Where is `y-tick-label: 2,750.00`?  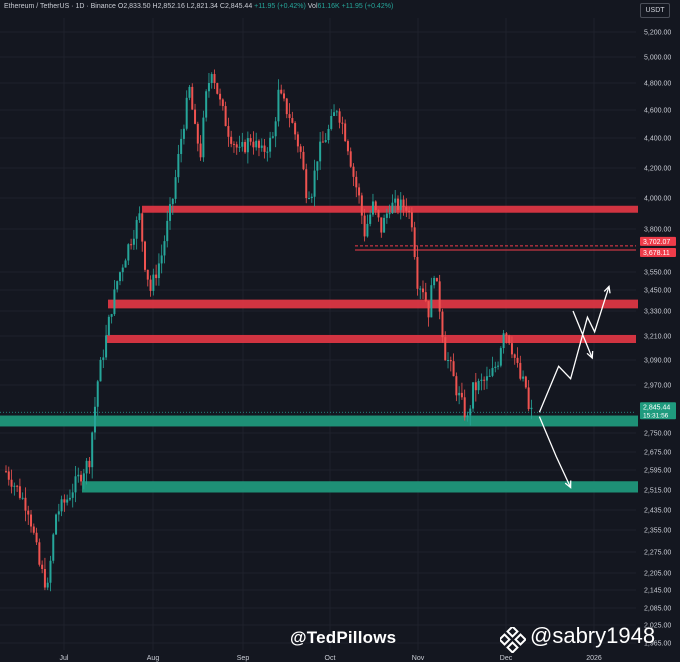
y-tick-label: 2,750.00 is located at coordinates (657, 434).